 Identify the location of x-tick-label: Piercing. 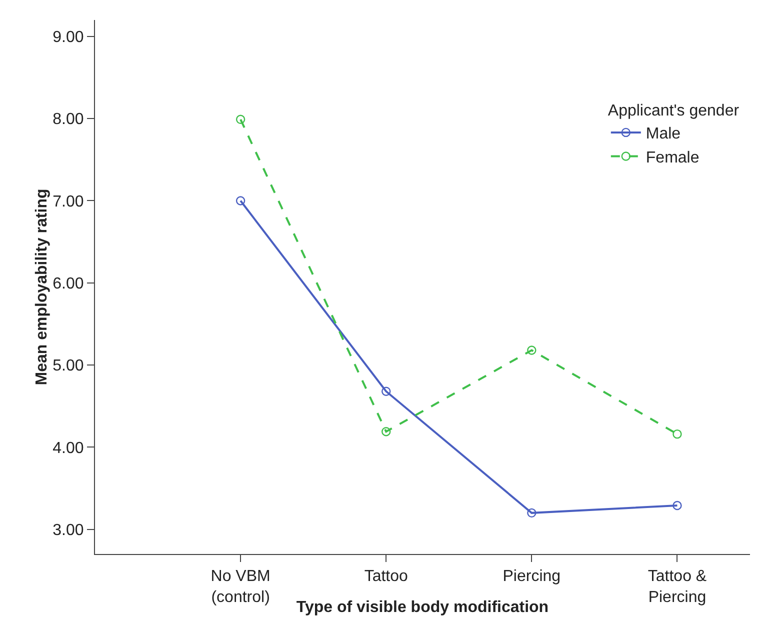
(531, 577).